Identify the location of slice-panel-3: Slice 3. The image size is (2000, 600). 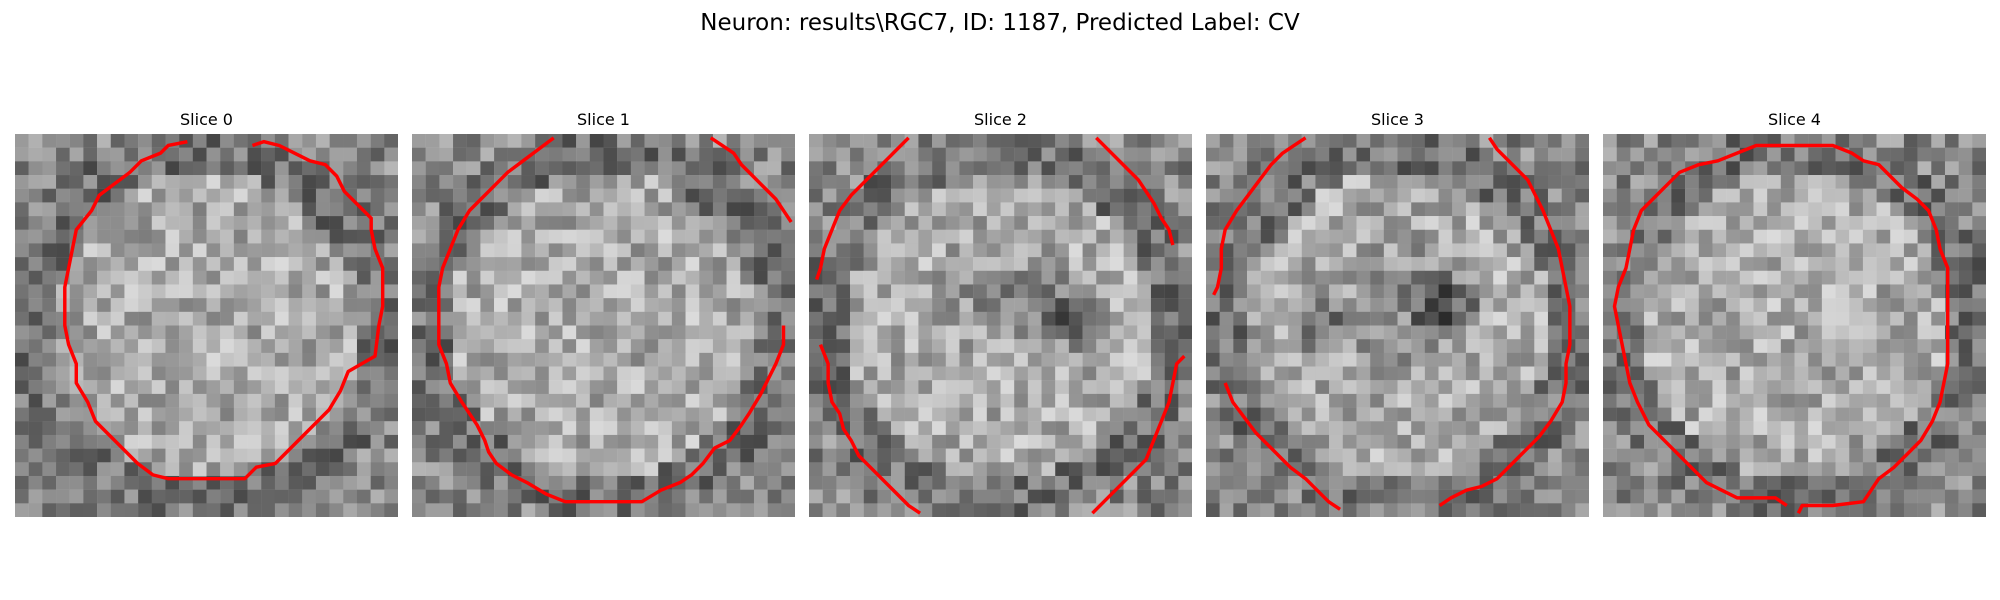
(1397, 313).